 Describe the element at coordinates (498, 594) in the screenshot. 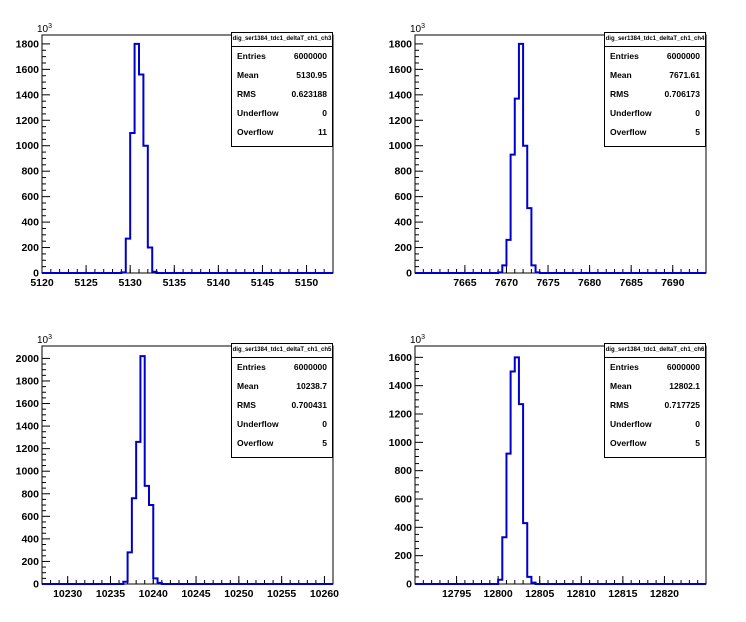

I see `x-tick-label: 12800` at that location.